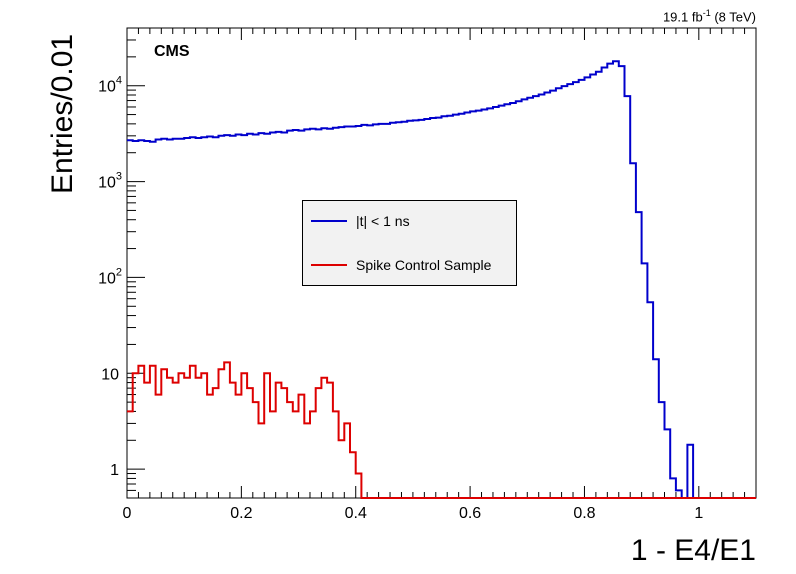 The width and height of the screenshot is (796, 574). I want to click on legend-label-spike: Spike Control Sample, so click(424, 265).